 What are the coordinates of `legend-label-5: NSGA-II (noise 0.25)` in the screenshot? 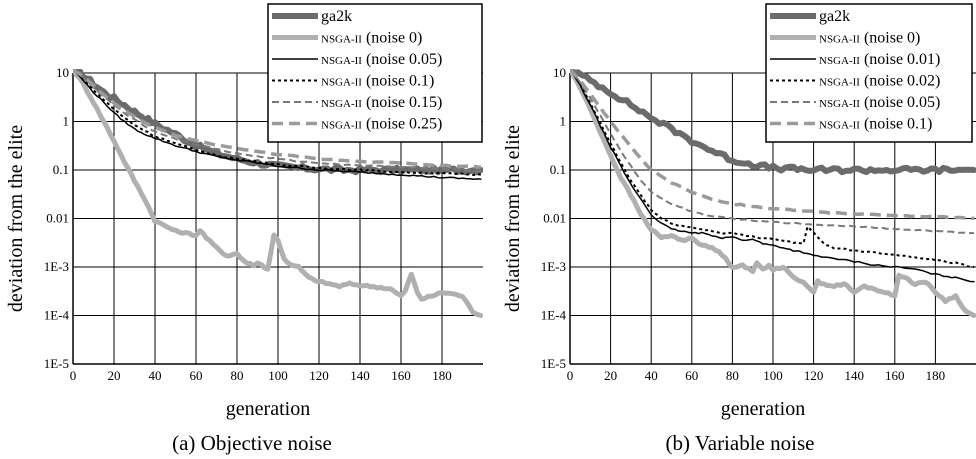 It's located at (381, 124).